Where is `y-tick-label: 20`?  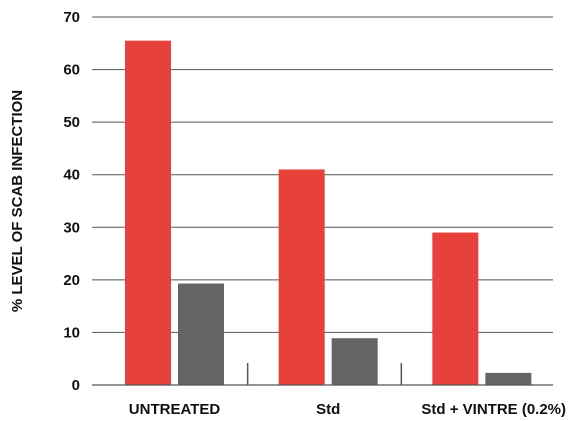 y-tick-label: 20 is located at coordinates (71, 280).